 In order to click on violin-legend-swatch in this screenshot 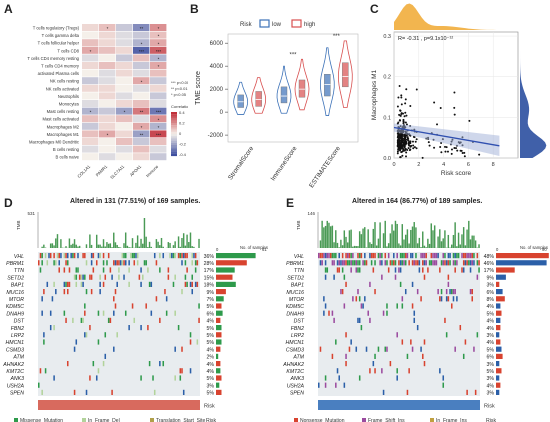, I will do `click(296, 23)`.